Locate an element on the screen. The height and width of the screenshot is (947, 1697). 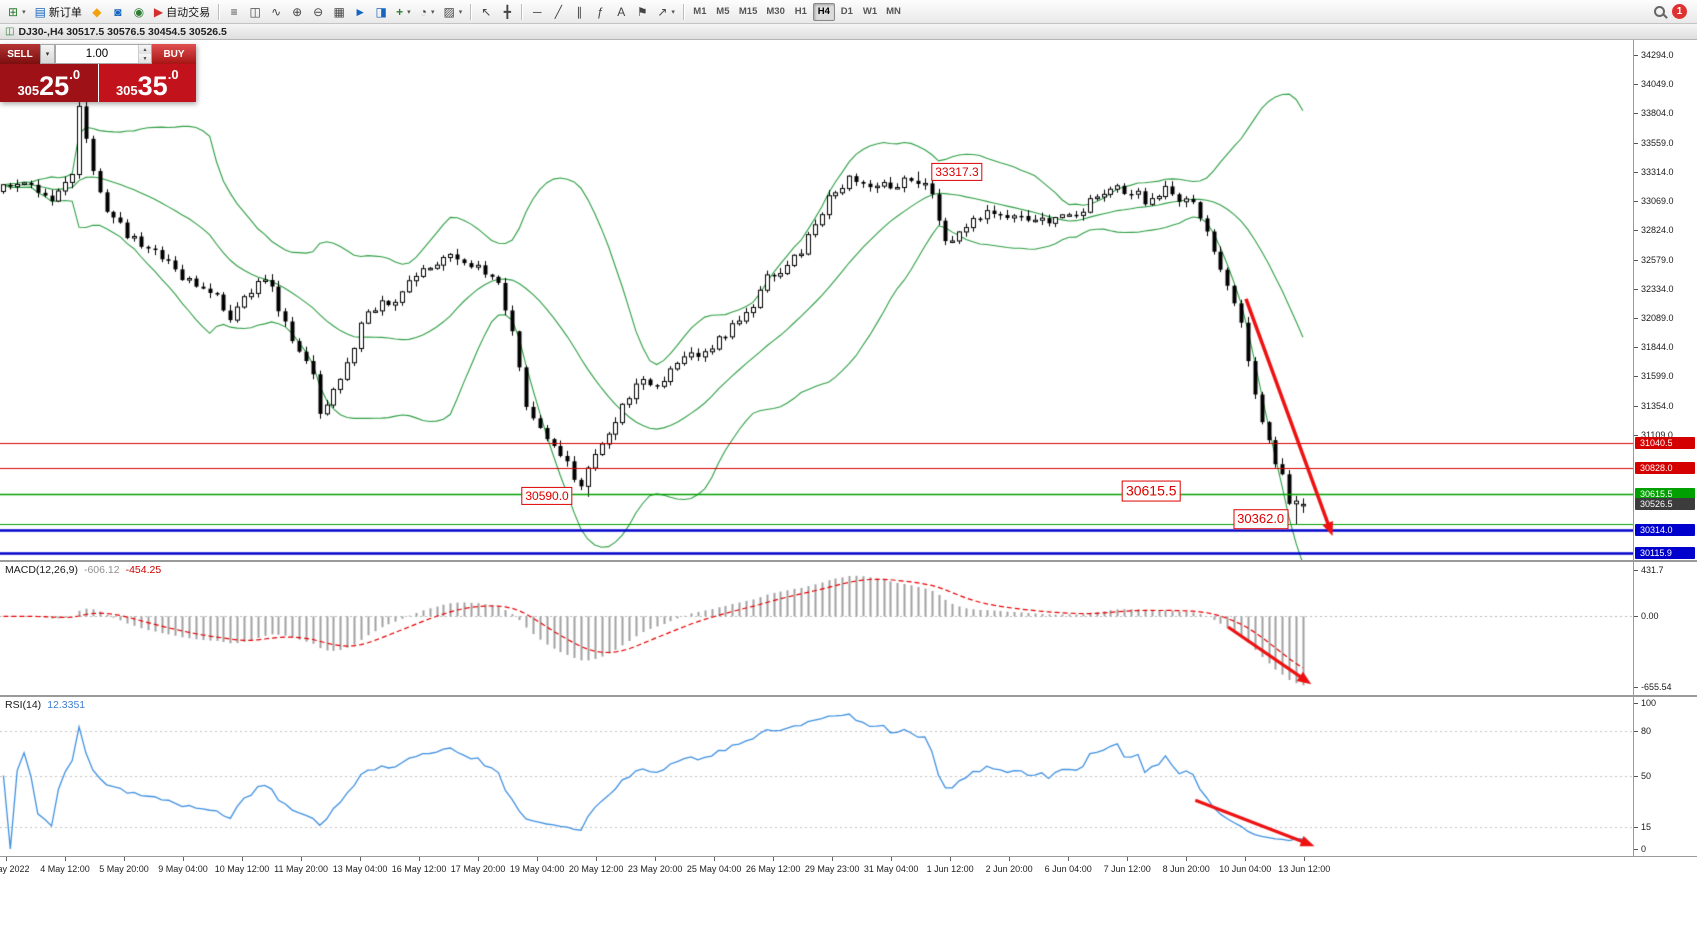
auto-scroll-button: ► is located at coordinates (360, 12).